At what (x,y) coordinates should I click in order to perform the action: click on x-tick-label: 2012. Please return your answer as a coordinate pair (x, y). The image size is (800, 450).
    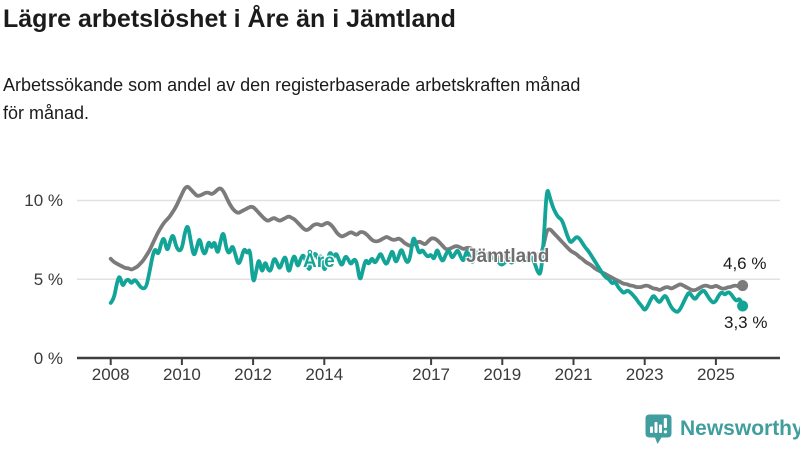
    Looking at the image, I should click on (253, 374).